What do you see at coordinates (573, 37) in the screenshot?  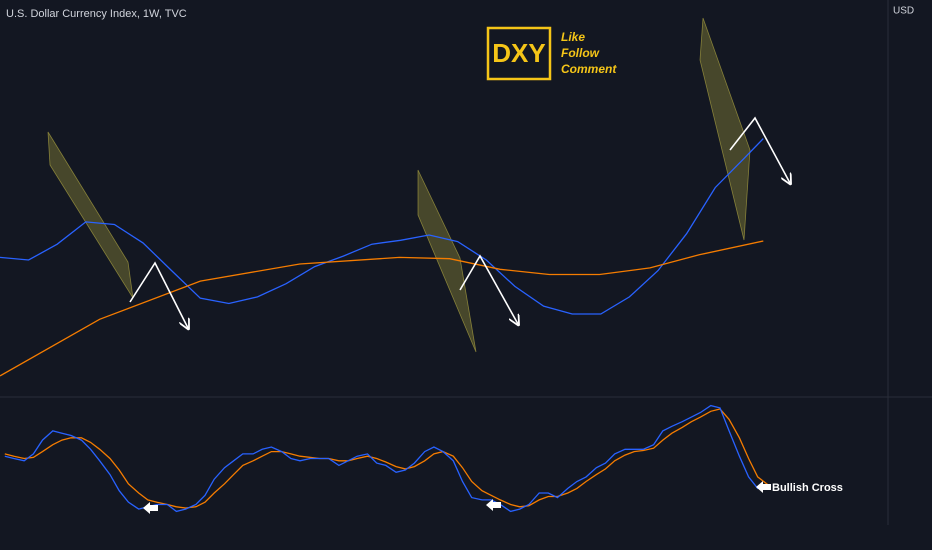 I see `logo-line: Like` at bounding box center [573, 37].